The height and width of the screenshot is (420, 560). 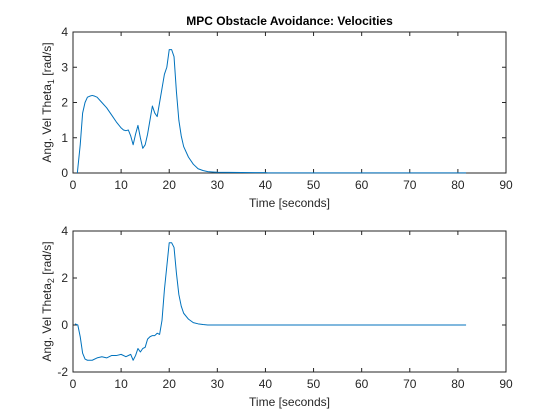 What do you see at coordinates (64, 67) in the screenshot?
I see `y-tick-label: 3` at bounding box center [64, 67].